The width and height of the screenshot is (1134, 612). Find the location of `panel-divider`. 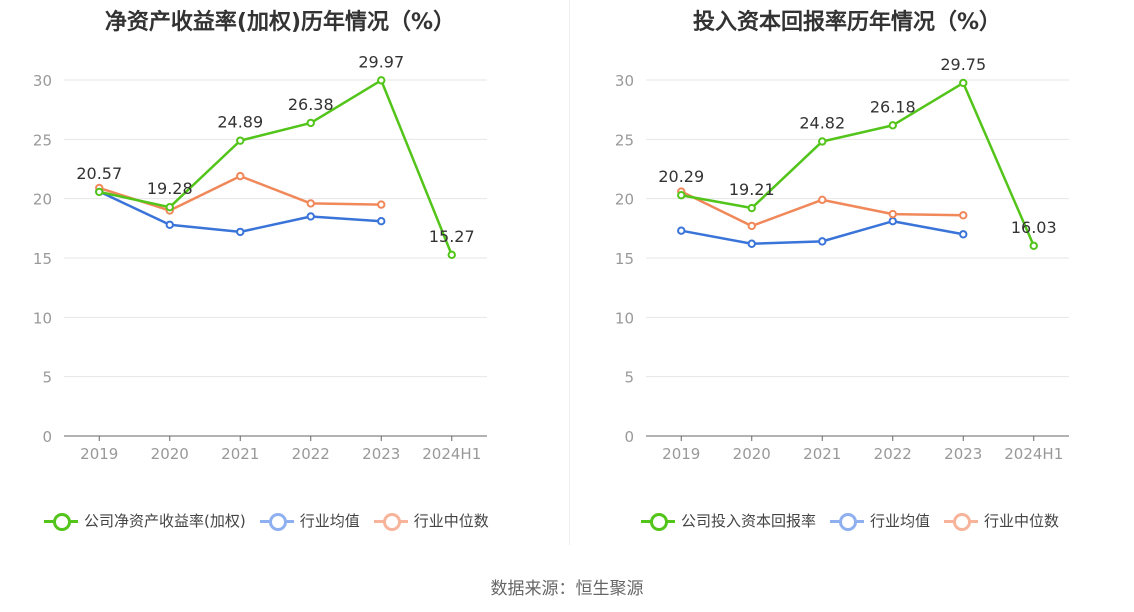

panel-divider is located at coordinates (569, 272).